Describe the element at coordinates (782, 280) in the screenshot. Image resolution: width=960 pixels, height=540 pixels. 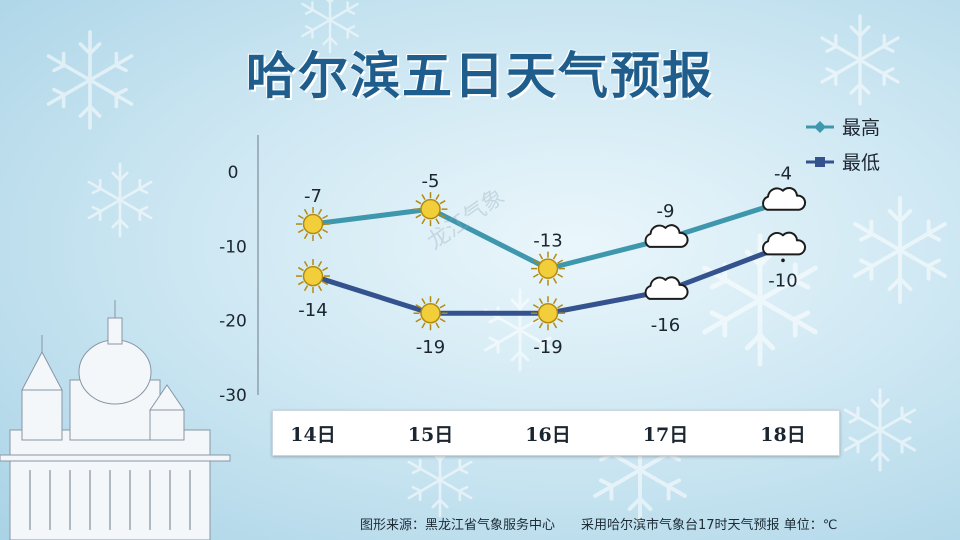
I see `data-label-low: -10` at that location.